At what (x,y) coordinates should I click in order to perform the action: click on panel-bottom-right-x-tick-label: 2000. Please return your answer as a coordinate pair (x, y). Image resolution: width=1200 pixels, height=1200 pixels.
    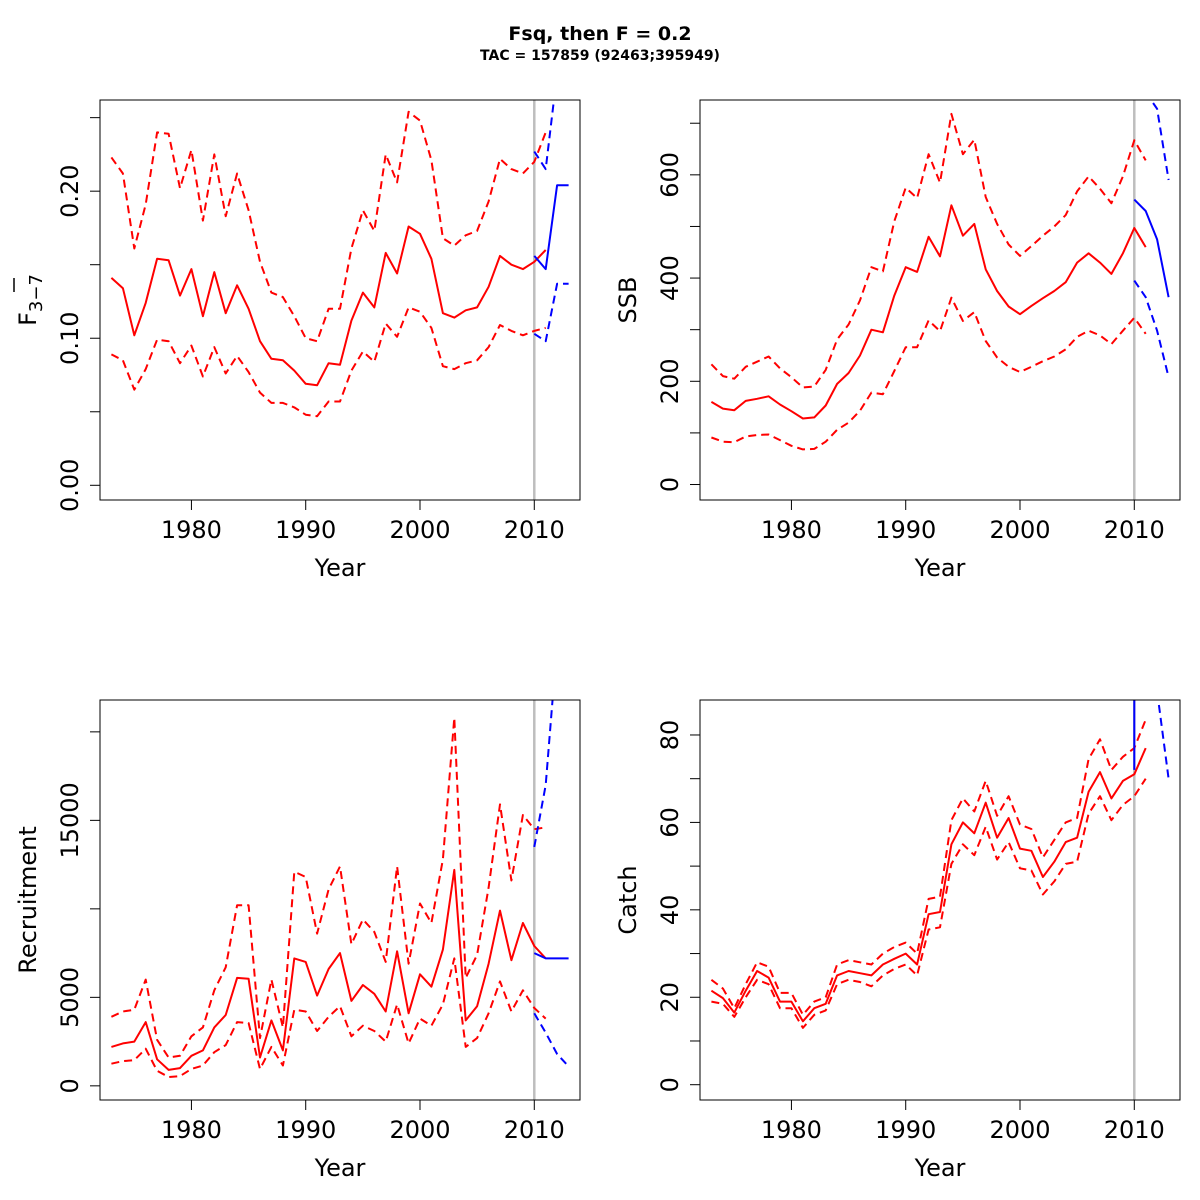
    Looking at the image, I should click on (1019, 1130).